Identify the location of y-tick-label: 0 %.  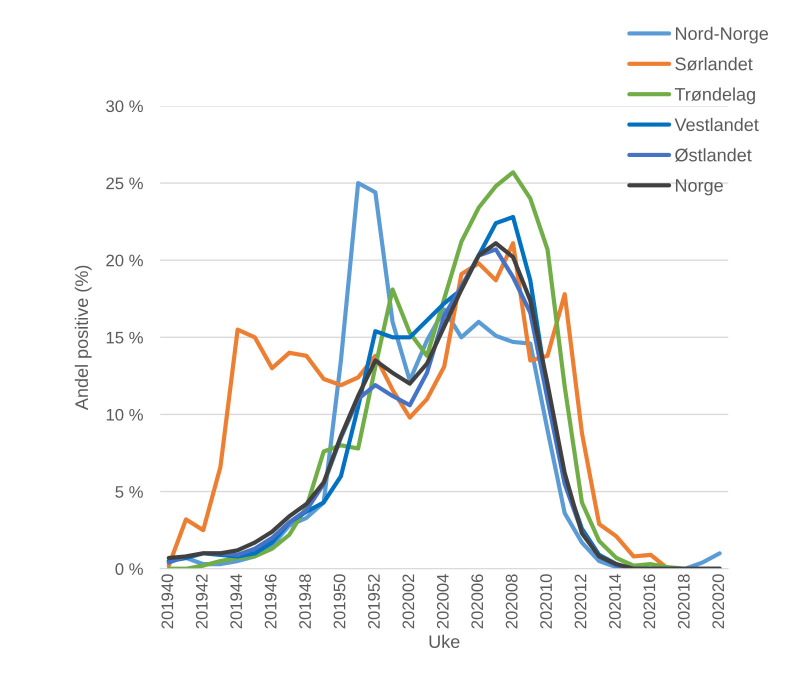
(129, 569).